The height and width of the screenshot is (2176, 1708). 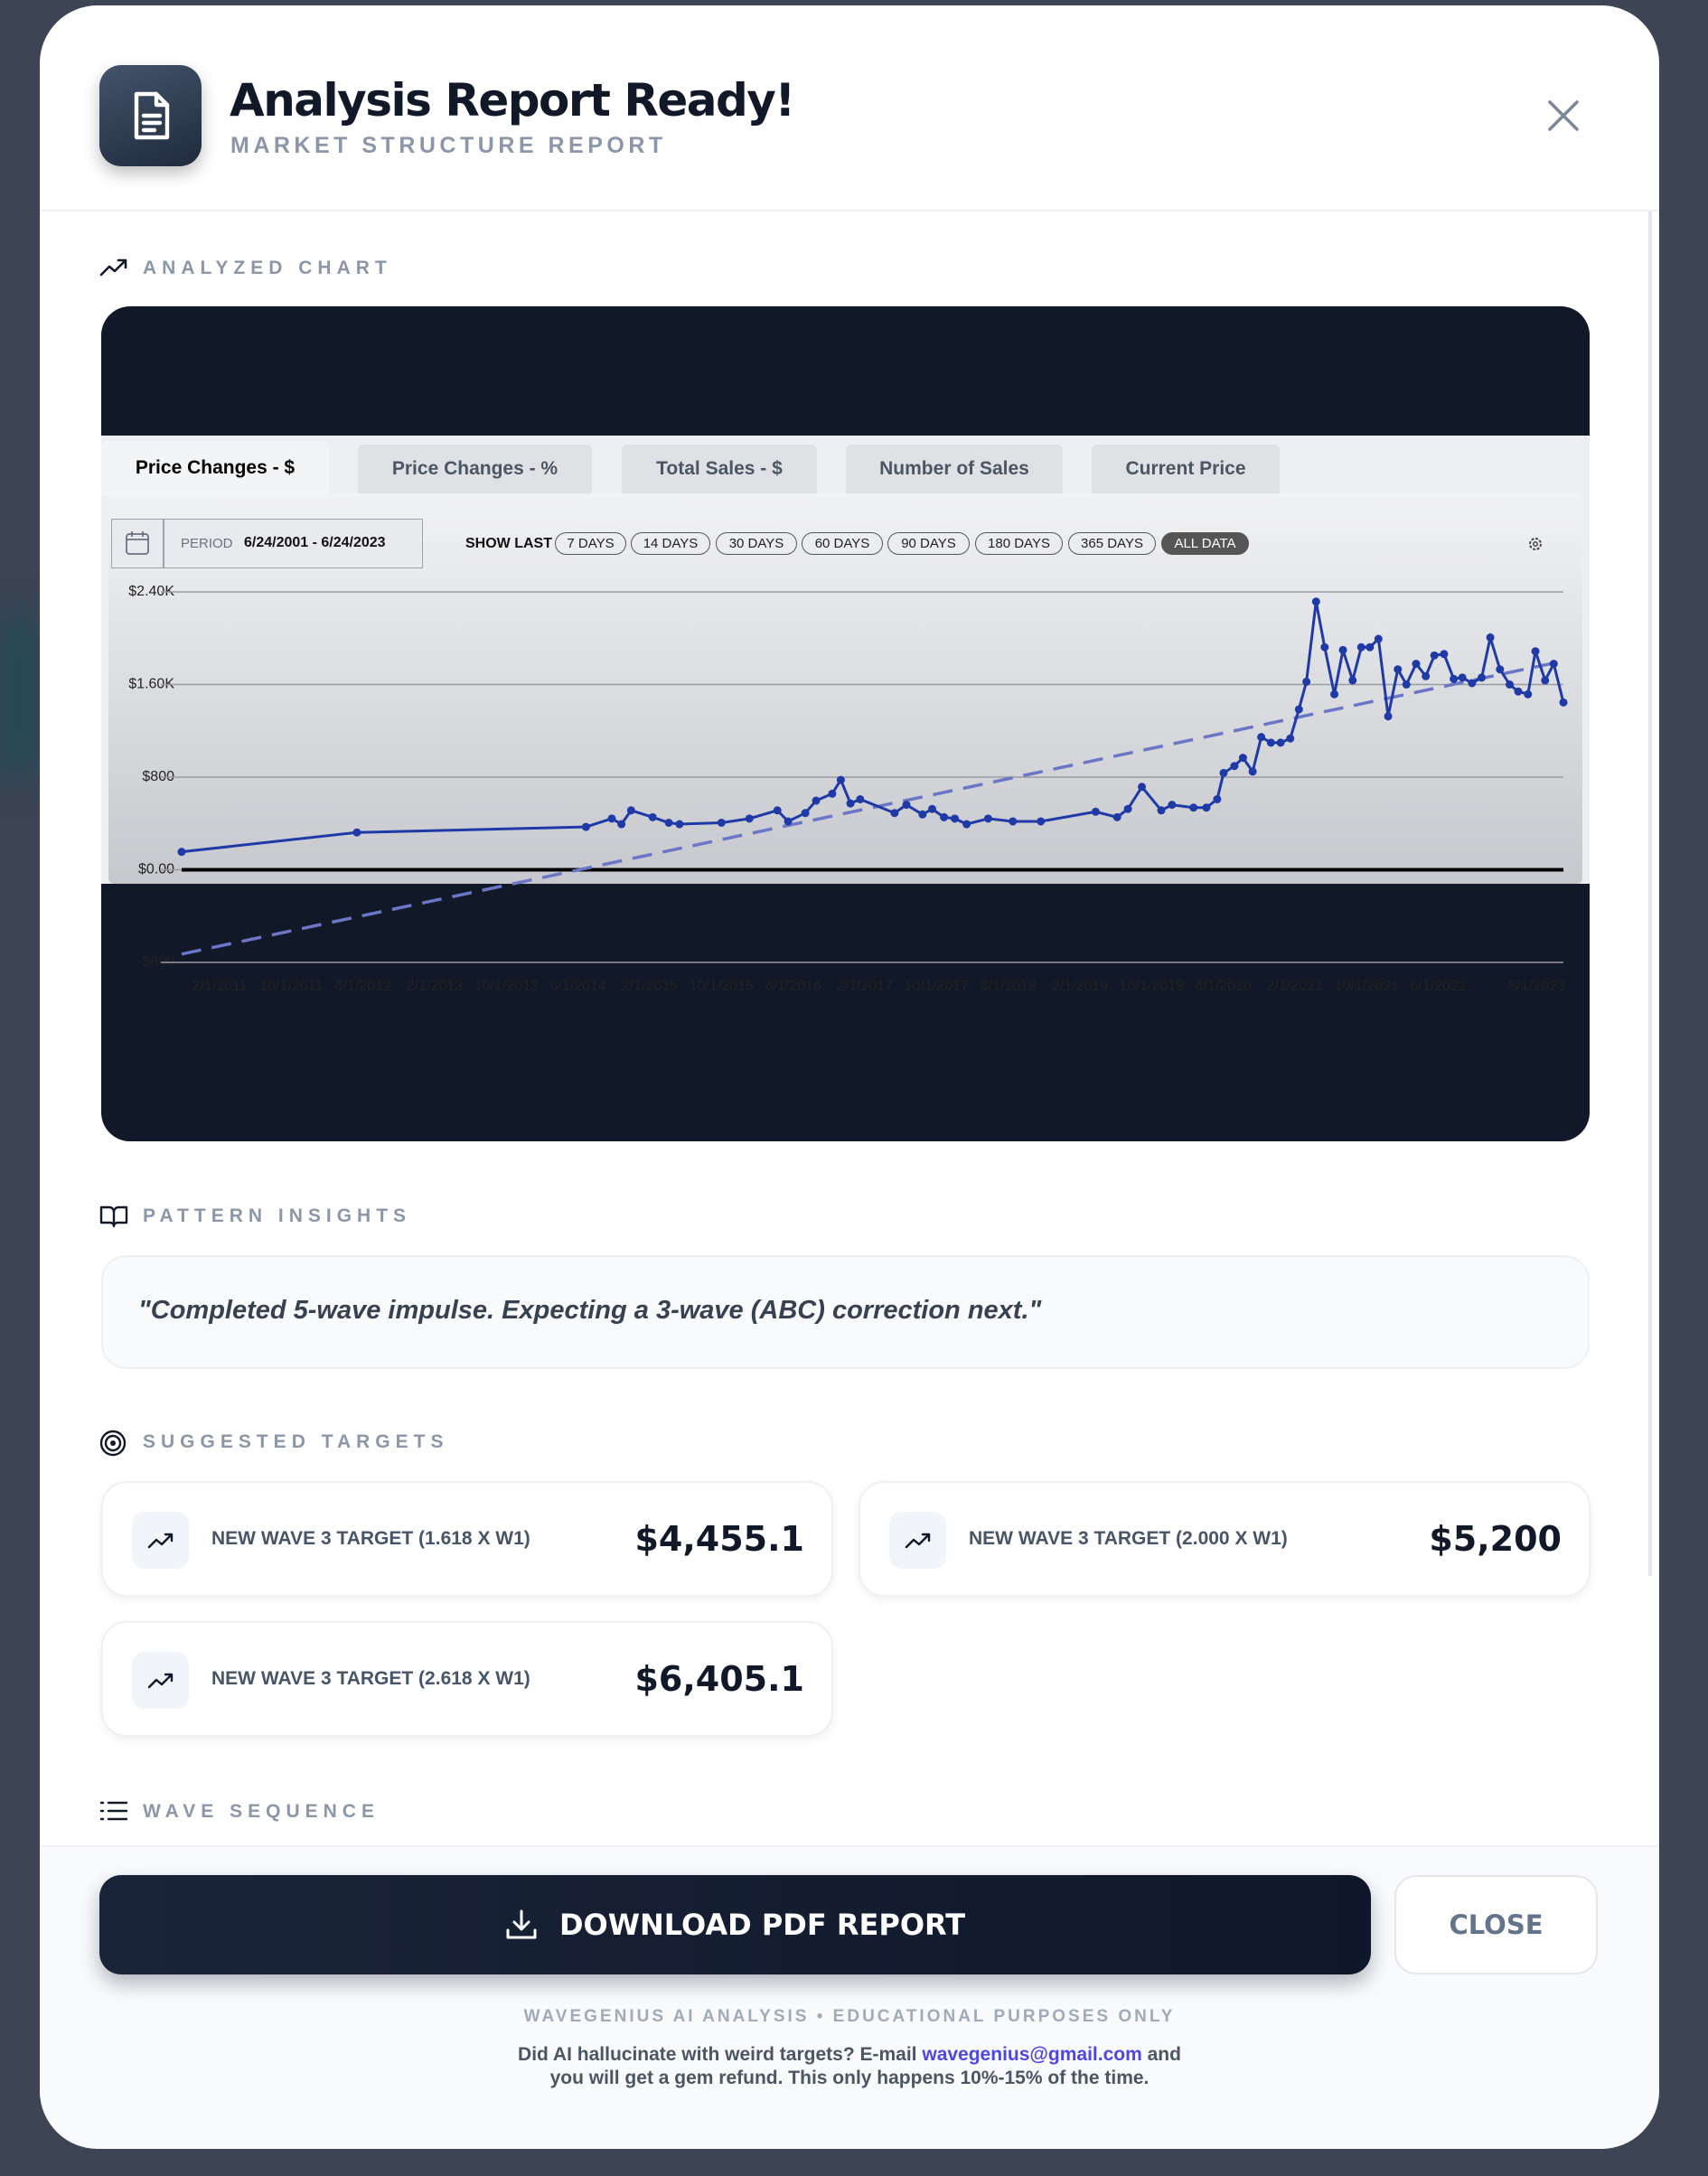 What do you see at coordinates (512, 100) in the screenshot?
I see `title: Analysis Report Ready!` at bounding box center [512, 100].